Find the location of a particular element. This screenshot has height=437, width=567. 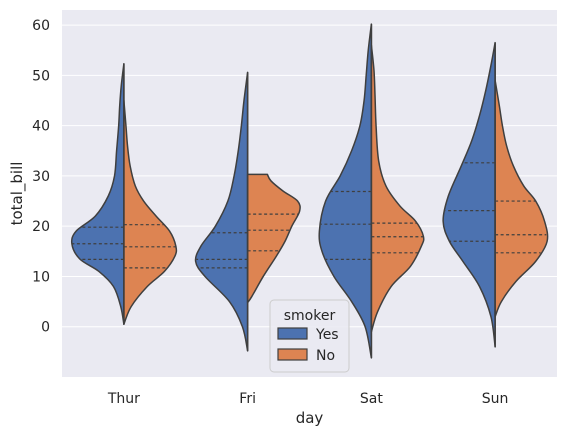

violin-sun-yes is located at coordinates (469, 194).